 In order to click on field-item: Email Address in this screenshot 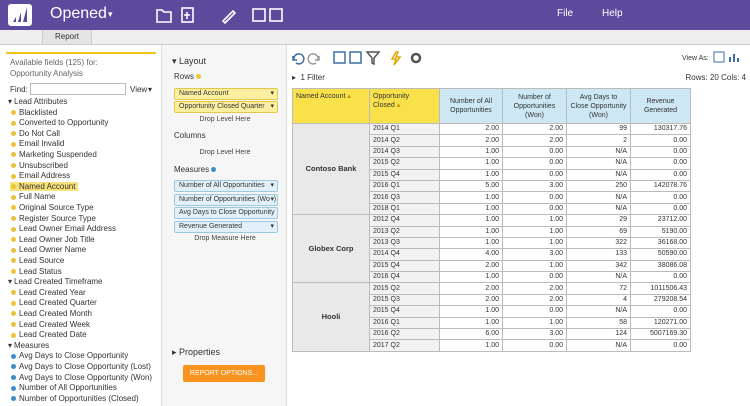, I will do `click(41, 175)`.